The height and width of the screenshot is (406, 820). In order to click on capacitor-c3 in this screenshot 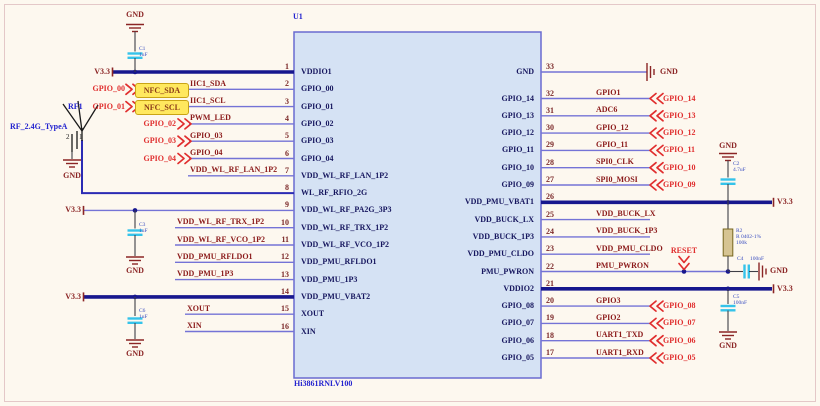, I will do `click(135, 233)`.